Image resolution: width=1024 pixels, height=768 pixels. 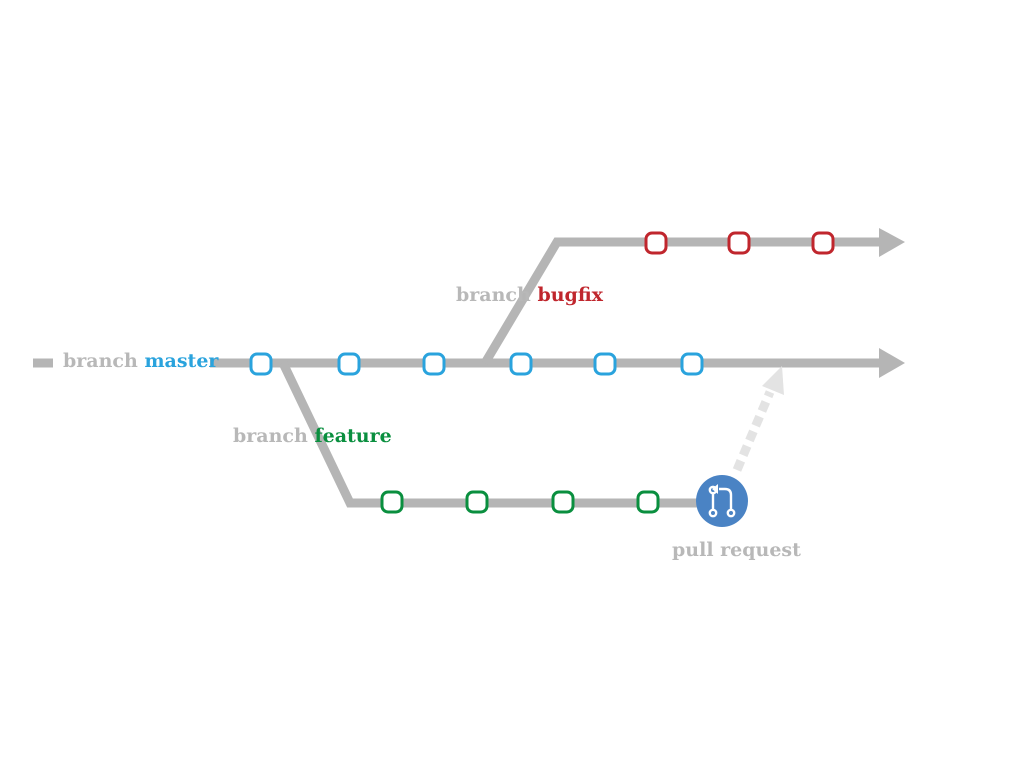 I want to click on feature-line, so click(x=489, y=434).